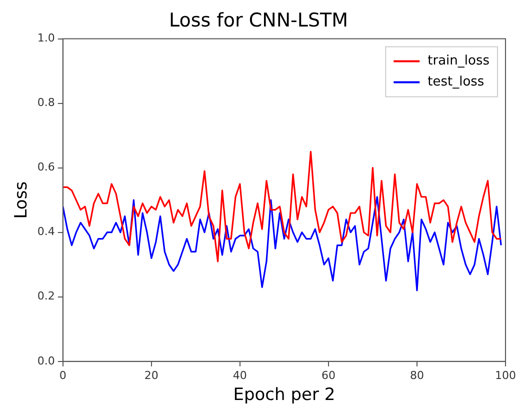  Describe the element at coordinates (284, 395) in the screenshot. I see `x-axis-title: Epoch per 2` at that location.